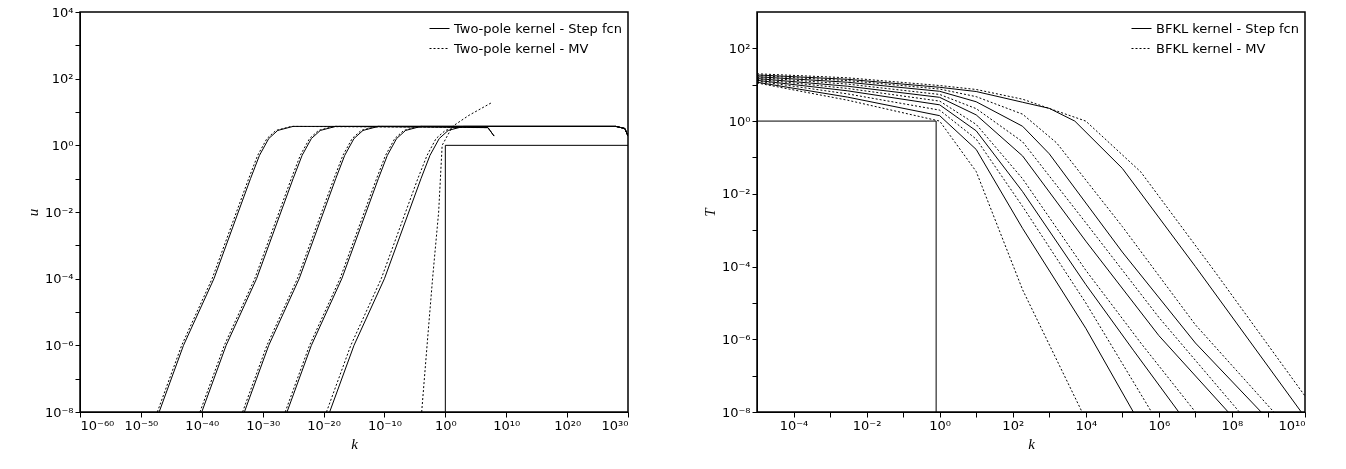 Image resolution: width=1346 pixels, height=469 pixels. Describe the element at coordinates (97, 425) in the screenshot. I see `x-tick-label: 10⁻⁶⁰` at that location.